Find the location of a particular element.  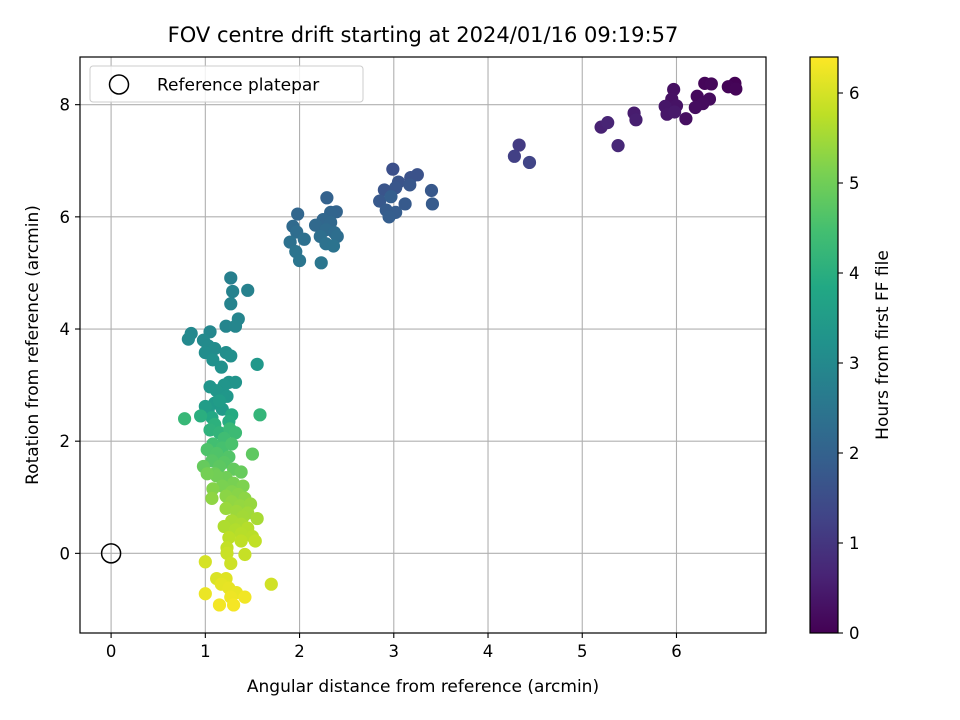

colorbar-frame is located at coordinates (824, 345).